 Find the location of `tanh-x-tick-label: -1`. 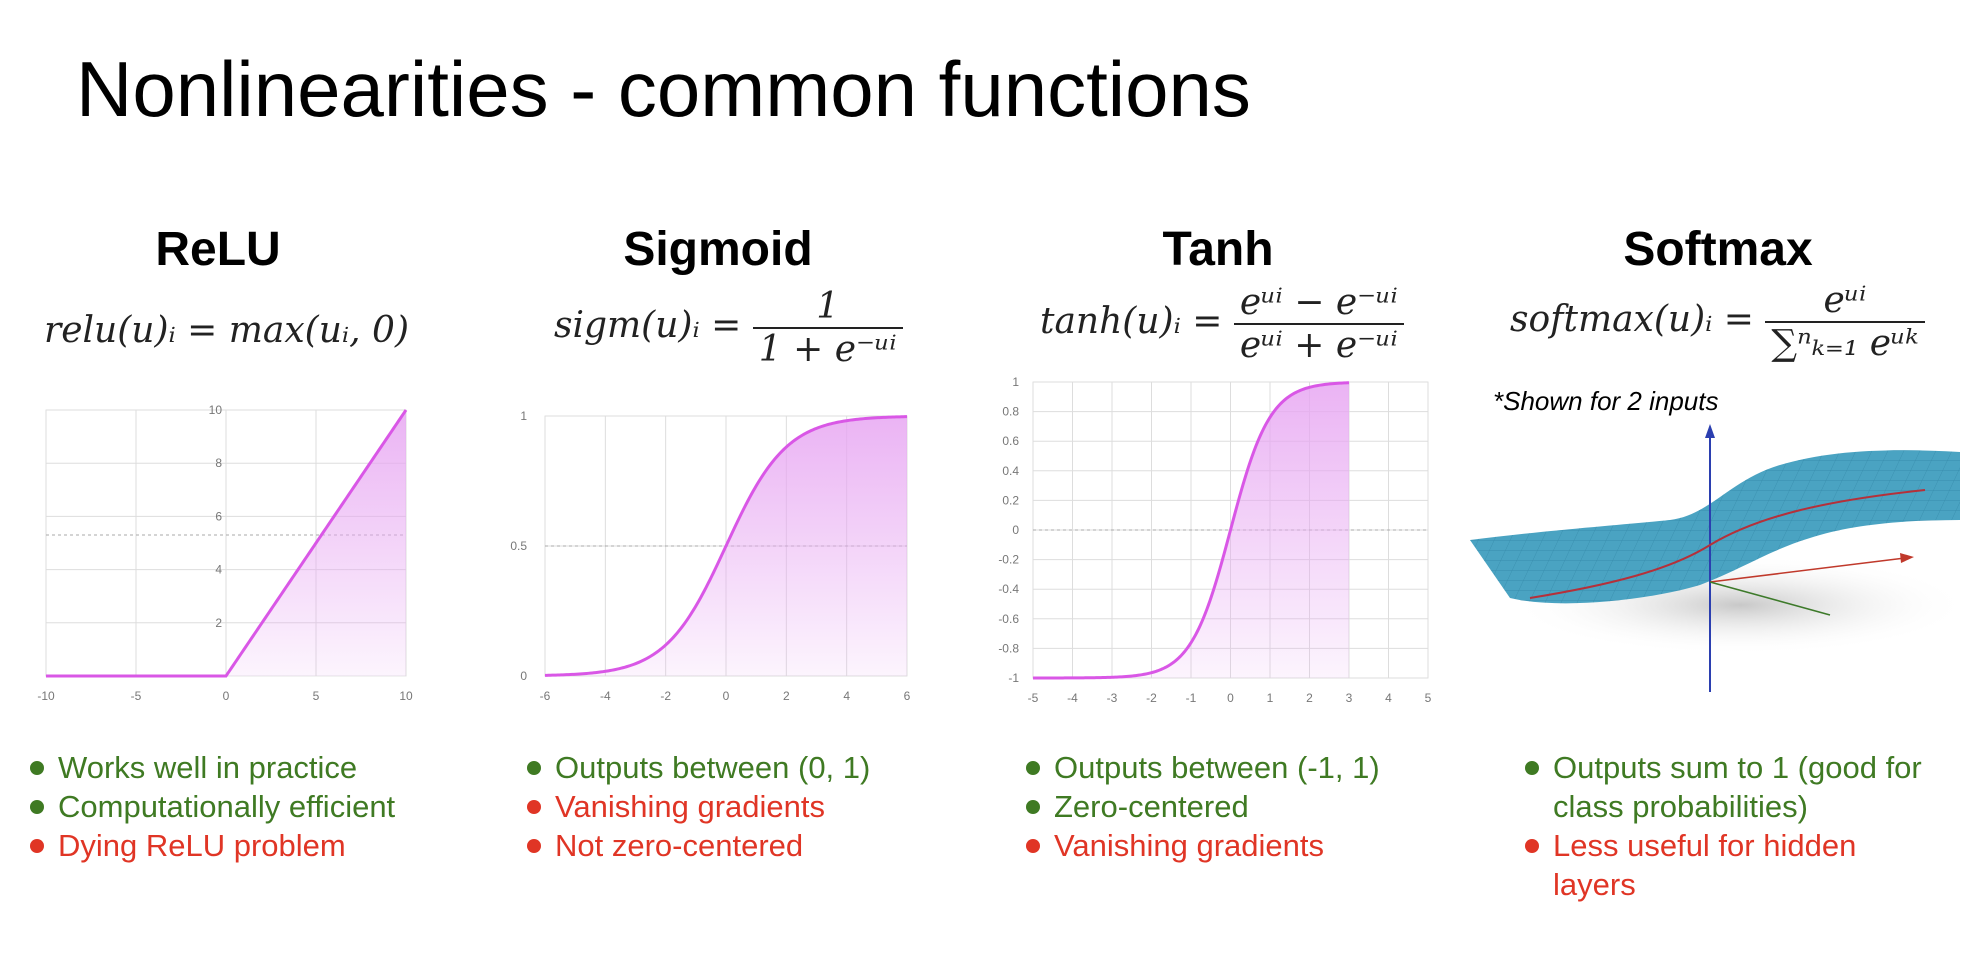

tanh-x-tick-label: -1 is located at coordinates (1191, 698).